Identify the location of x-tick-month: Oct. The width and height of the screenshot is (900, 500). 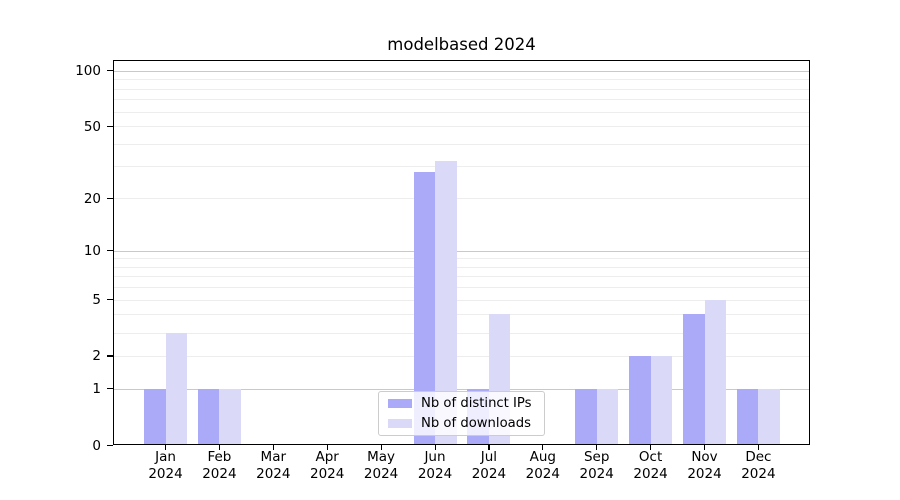
(650, 457).